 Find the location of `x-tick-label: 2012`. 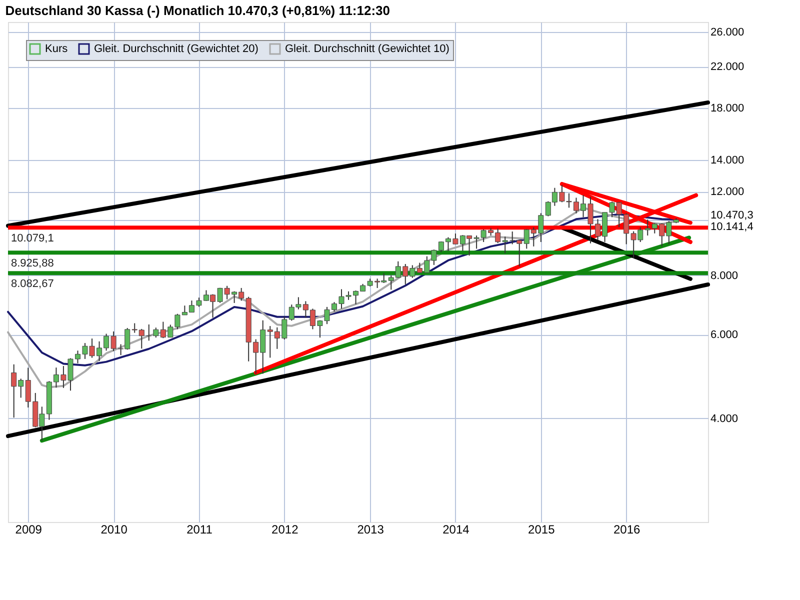

x-tick-label: 2012 is located at coordinates (285, 529).